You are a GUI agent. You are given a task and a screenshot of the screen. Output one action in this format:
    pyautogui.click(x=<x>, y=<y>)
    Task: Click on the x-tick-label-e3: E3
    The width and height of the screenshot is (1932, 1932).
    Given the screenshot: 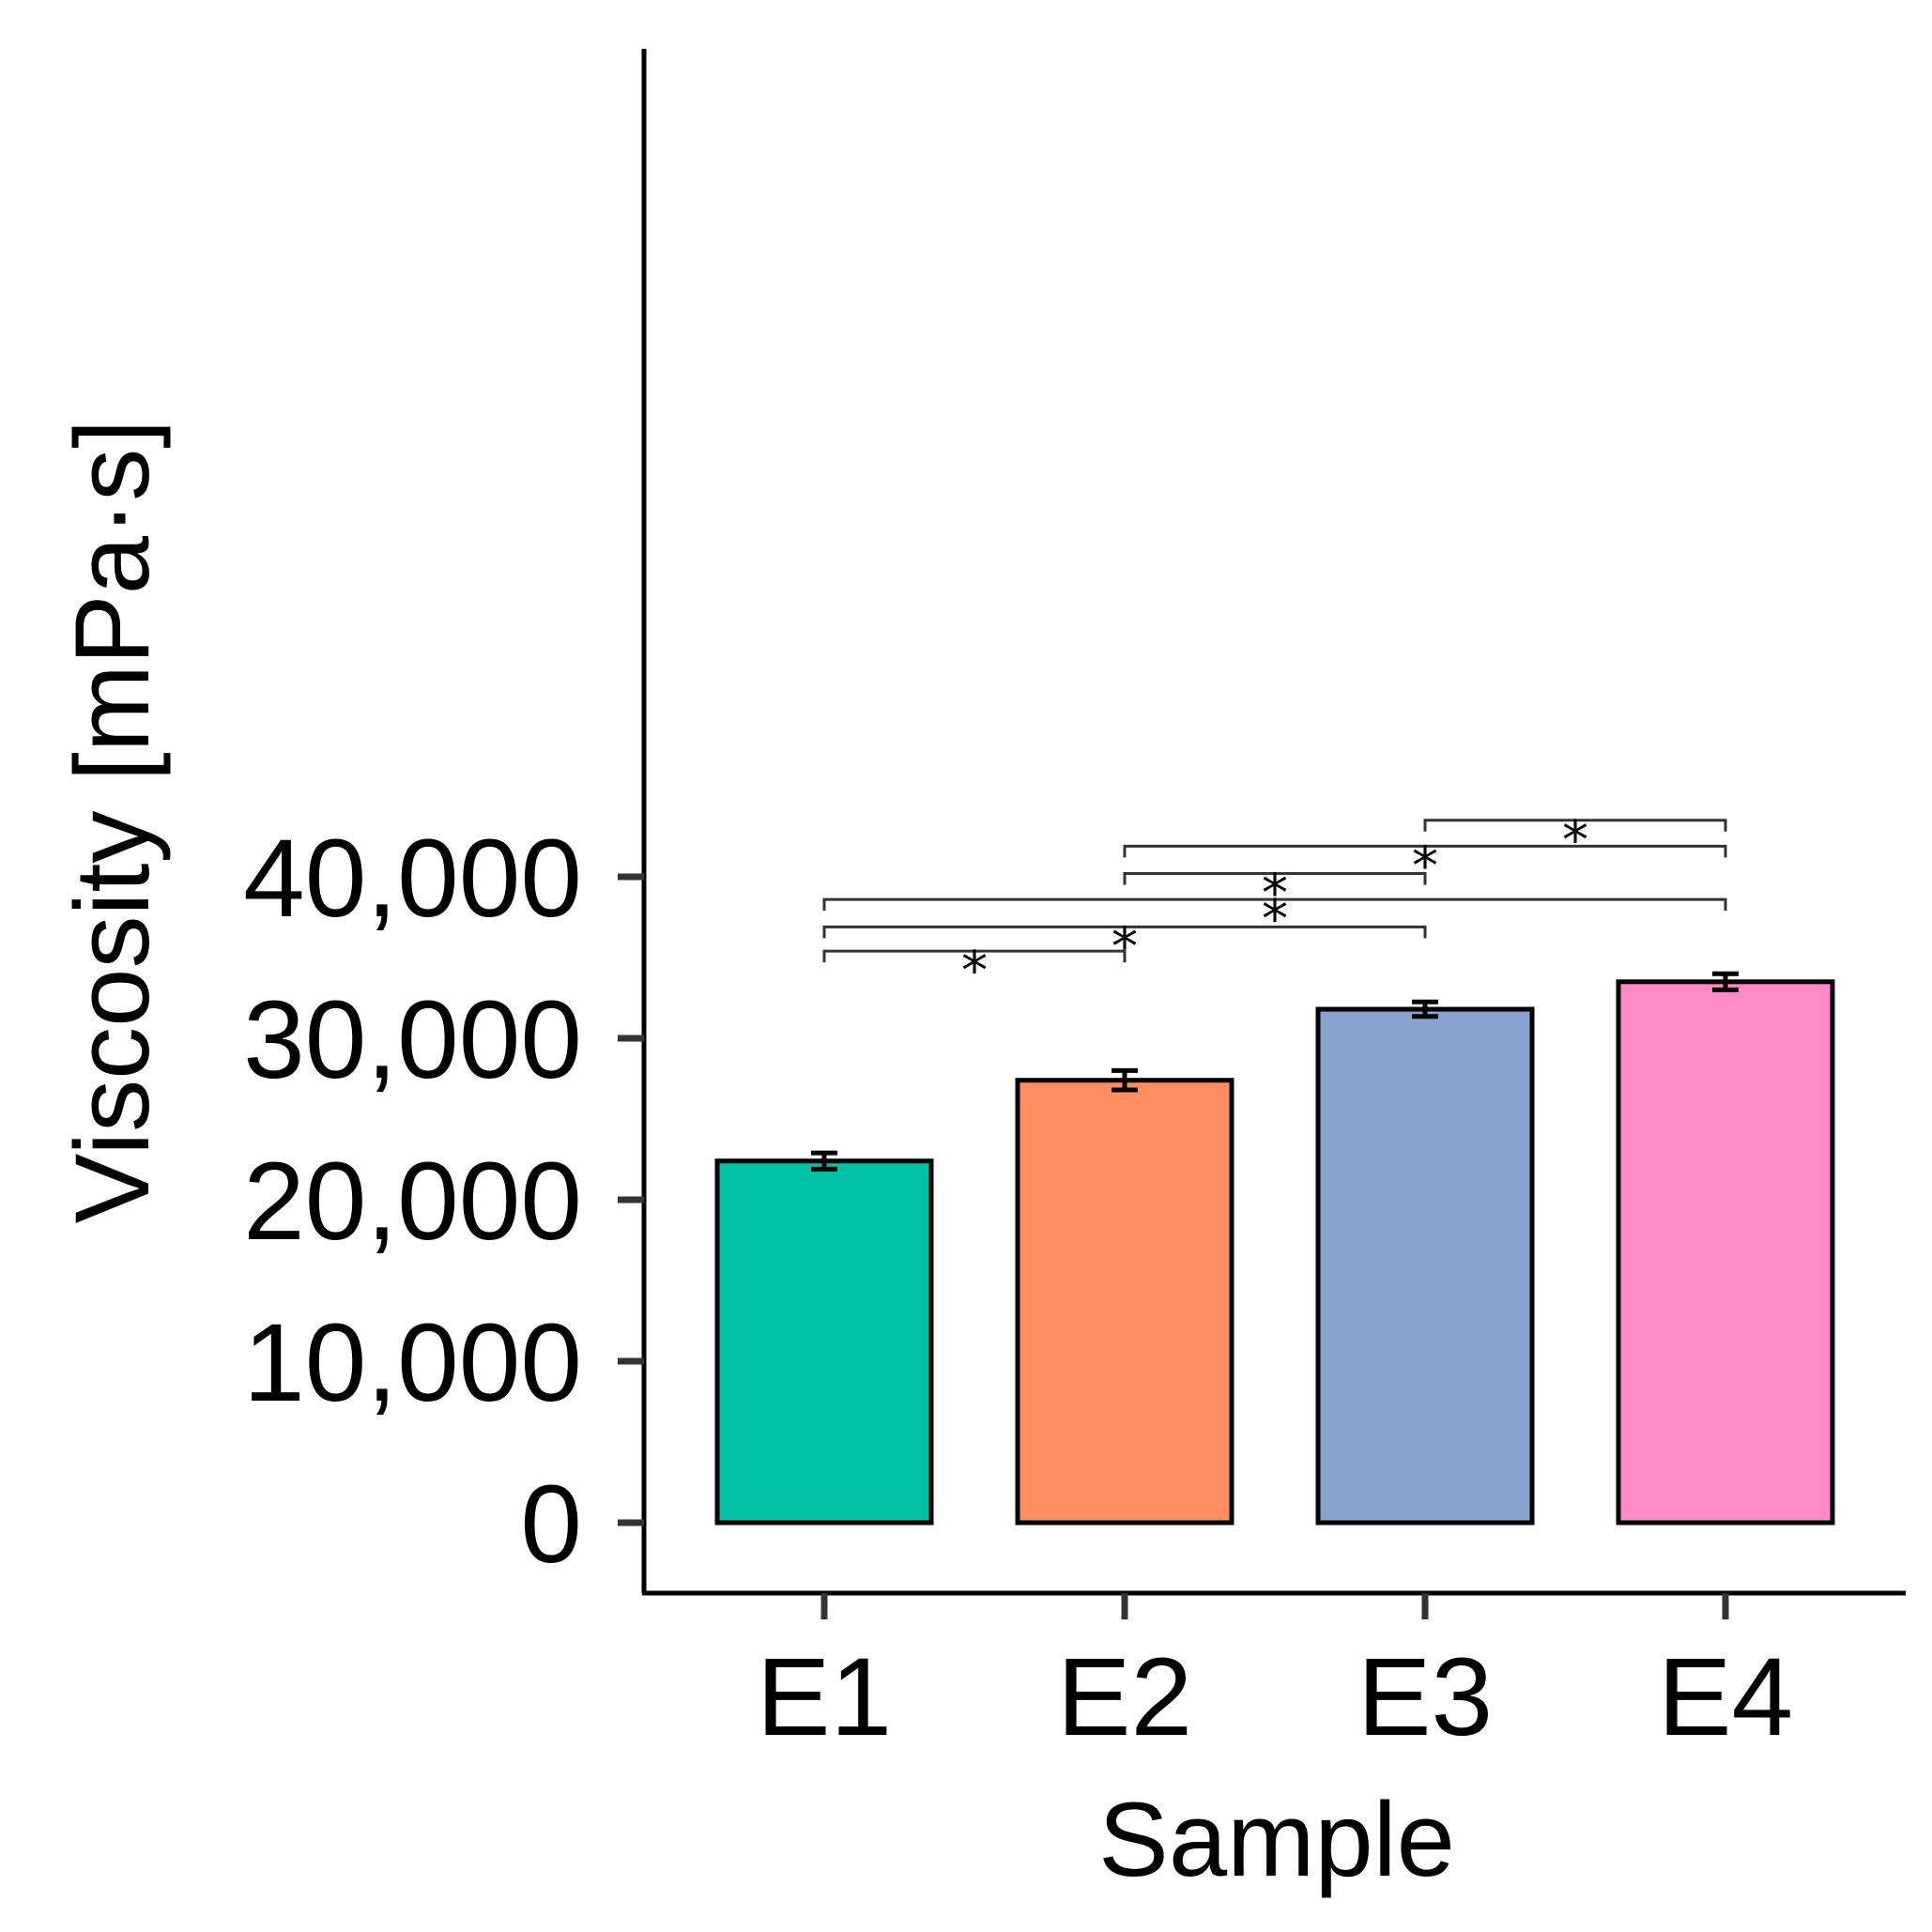 What is the action you would take?
    pyautogui.click(x=1425, y=1697)
    